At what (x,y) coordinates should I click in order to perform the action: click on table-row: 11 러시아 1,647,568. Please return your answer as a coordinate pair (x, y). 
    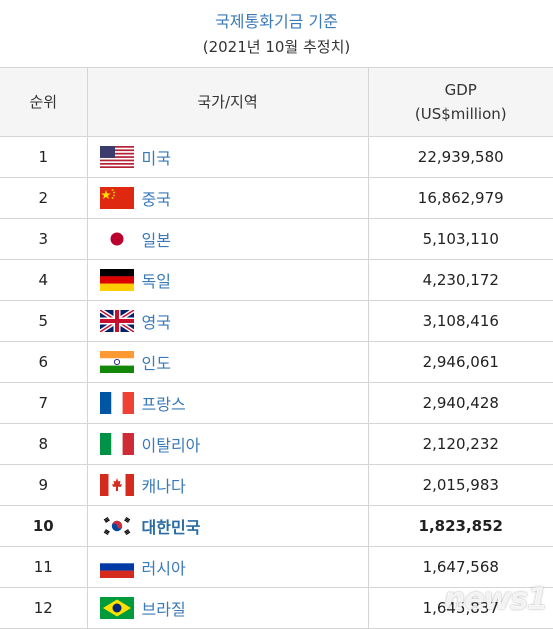
    Looking at the image, I should click on (276, 567).